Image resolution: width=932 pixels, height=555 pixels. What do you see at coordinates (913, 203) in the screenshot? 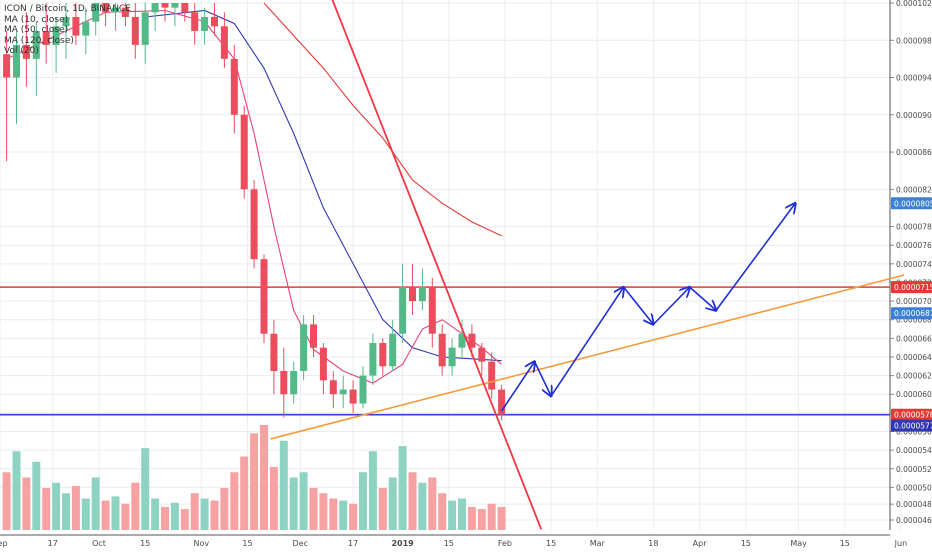
I see `price-label: 0.0000805` at bounding box center [913, 203].